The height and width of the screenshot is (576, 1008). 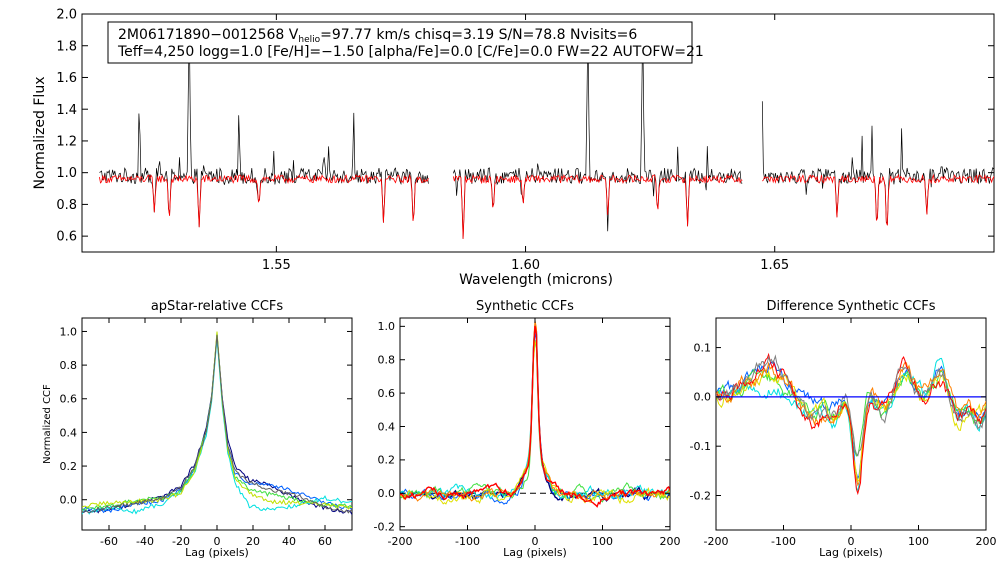 What do you see at coordinates (670, 541) in the screenshot?
I see `synthetic-x-tick-label: 200` at bounding box center [670, 541].